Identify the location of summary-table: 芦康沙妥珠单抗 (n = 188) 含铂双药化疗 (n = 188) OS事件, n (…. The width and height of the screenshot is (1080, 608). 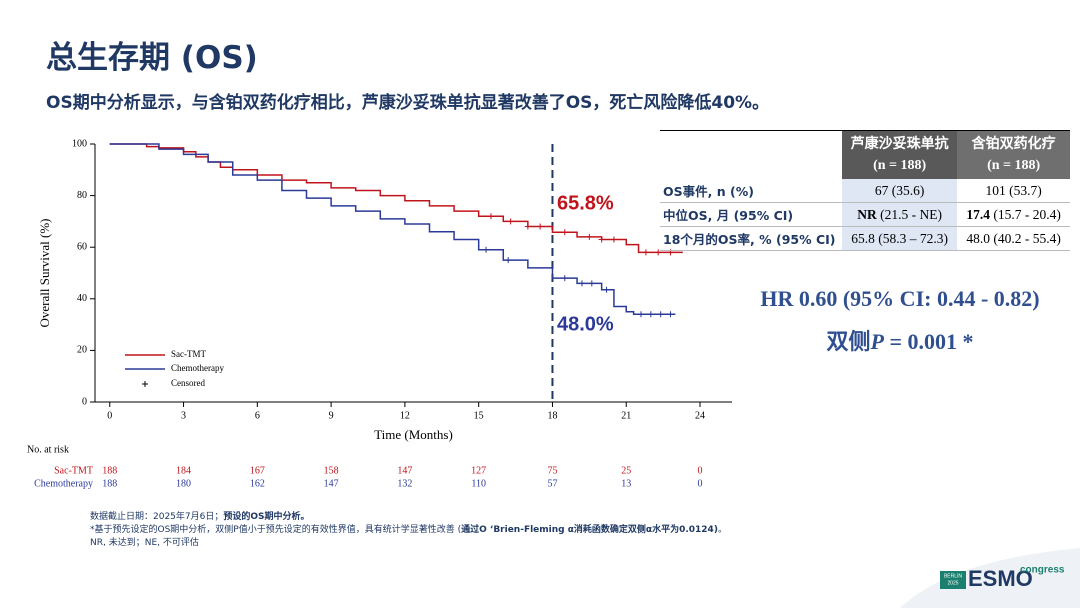
(865, 190).